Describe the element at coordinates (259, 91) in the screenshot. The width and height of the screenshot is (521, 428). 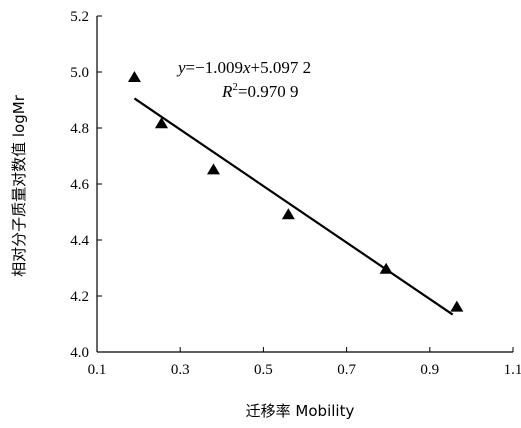
I see `r-squared-label: R2=0.970 9` at that location.